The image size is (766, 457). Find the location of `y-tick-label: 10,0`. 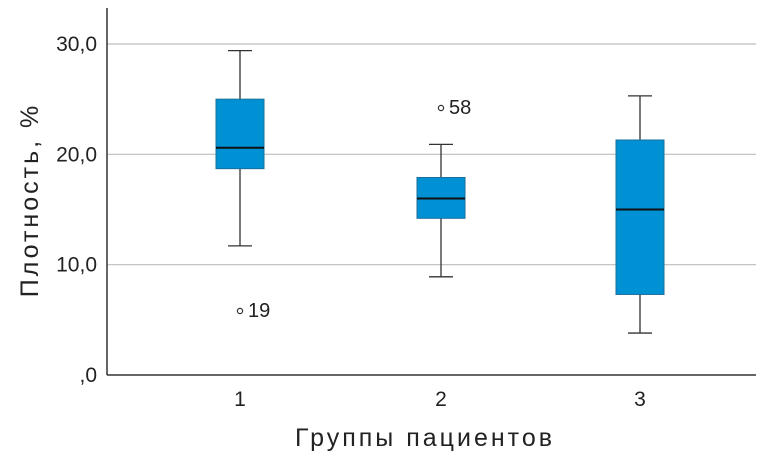

y-tick-label: 10,0 is located at coordinates (76, 265).